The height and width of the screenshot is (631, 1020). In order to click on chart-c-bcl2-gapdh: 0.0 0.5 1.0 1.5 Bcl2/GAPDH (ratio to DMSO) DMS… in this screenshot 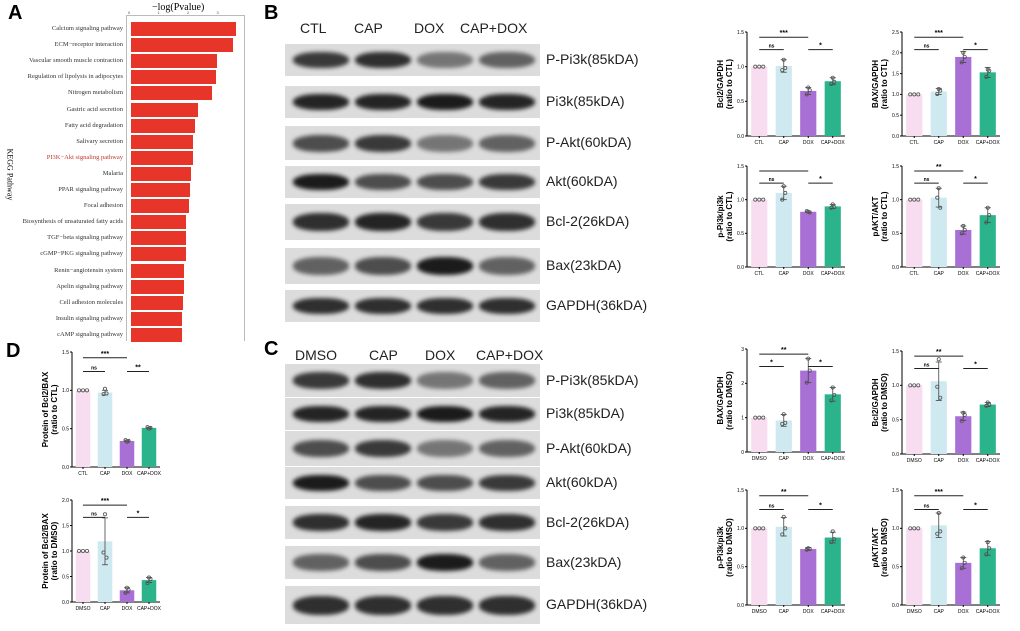, I will do `click(935, 406)`.